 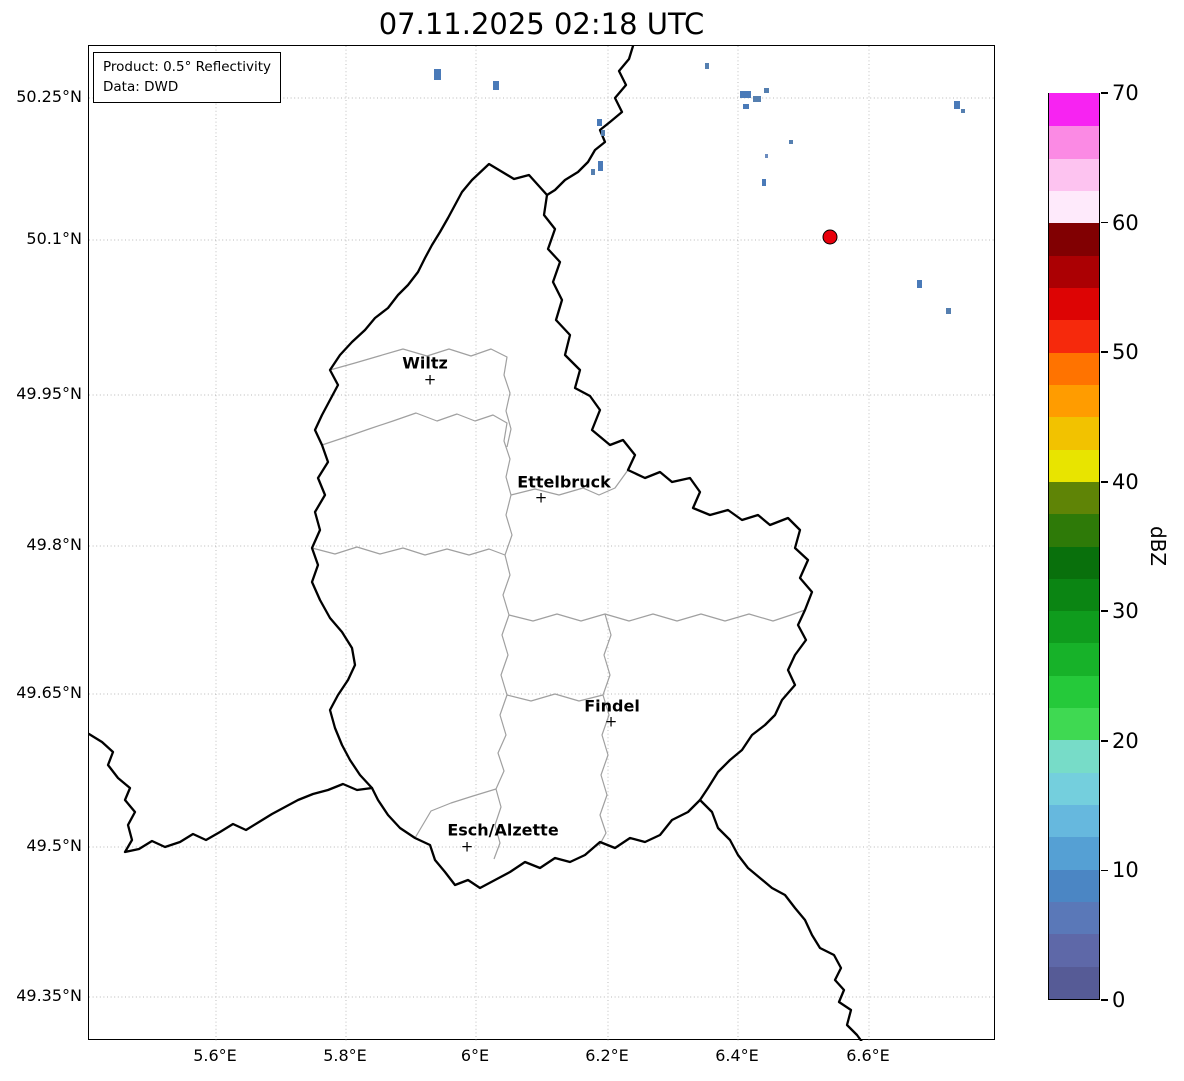 I want to click on radar-site-marker, so click(x=830, y=237).